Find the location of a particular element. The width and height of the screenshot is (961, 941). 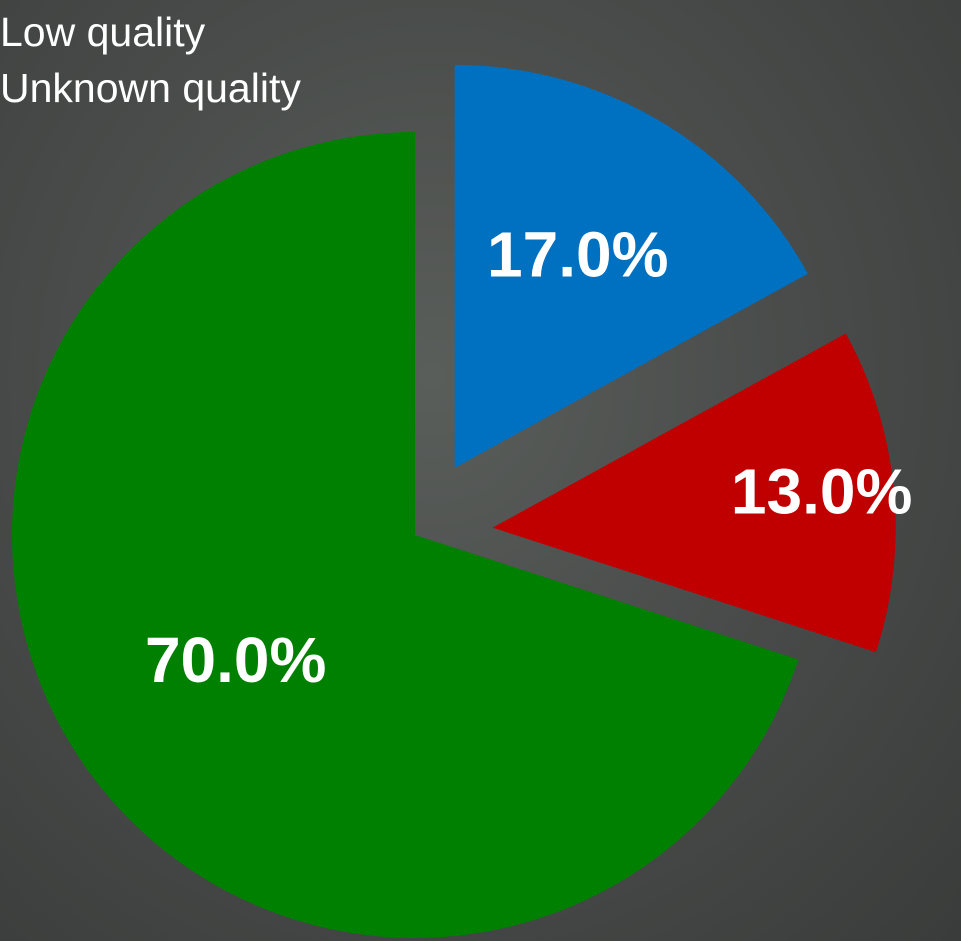

slice-label-low-quality: 13.0% is located at coordinates (821, 491).